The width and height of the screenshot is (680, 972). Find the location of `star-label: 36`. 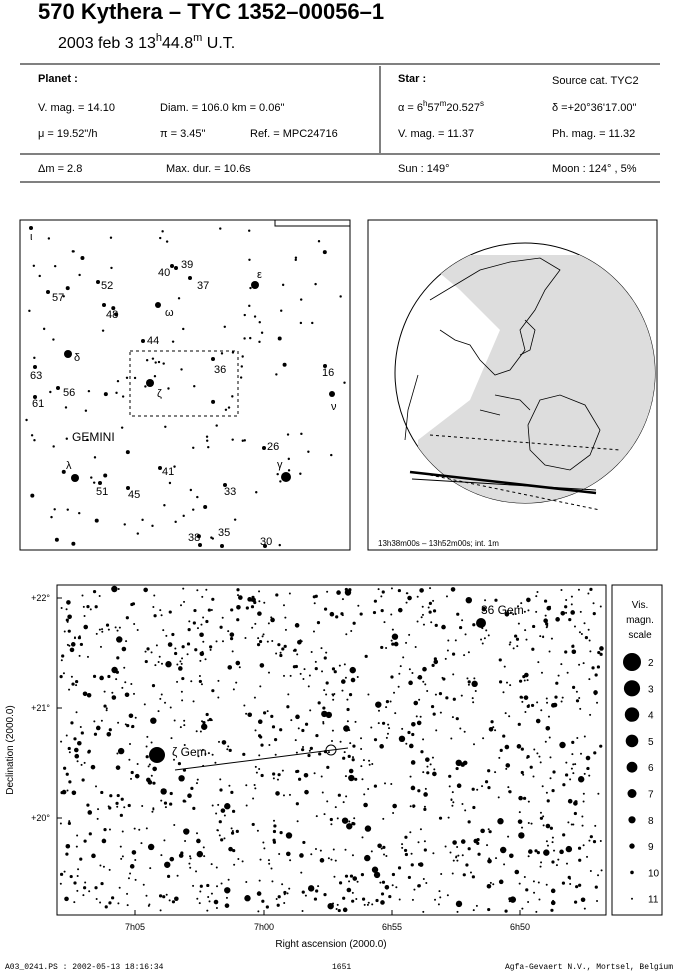

star-label: 36 is located at coordinates (220, 370).